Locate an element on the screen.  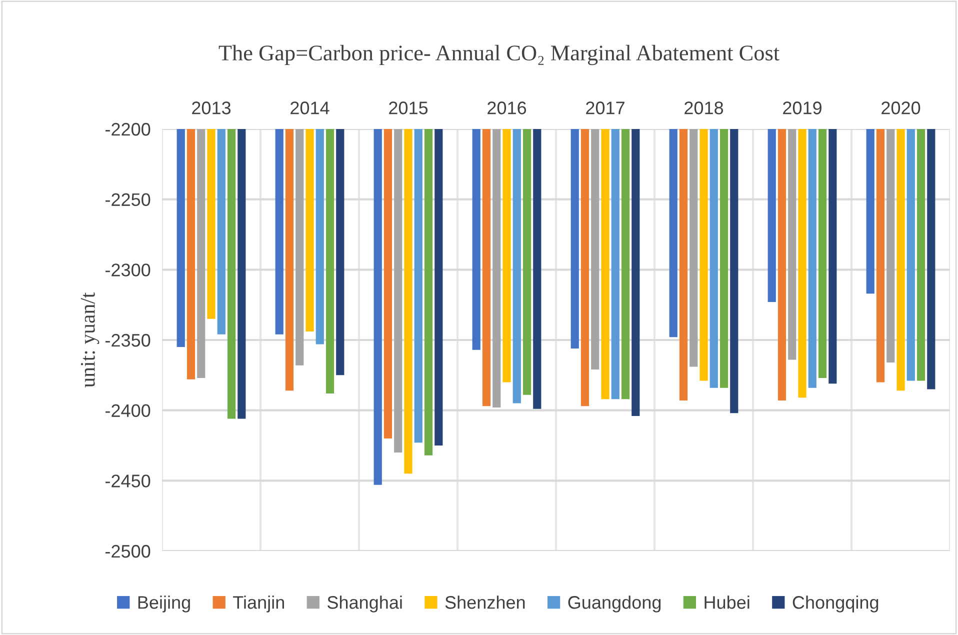
legend-label: Hubei is located at coordinates (727, 602).